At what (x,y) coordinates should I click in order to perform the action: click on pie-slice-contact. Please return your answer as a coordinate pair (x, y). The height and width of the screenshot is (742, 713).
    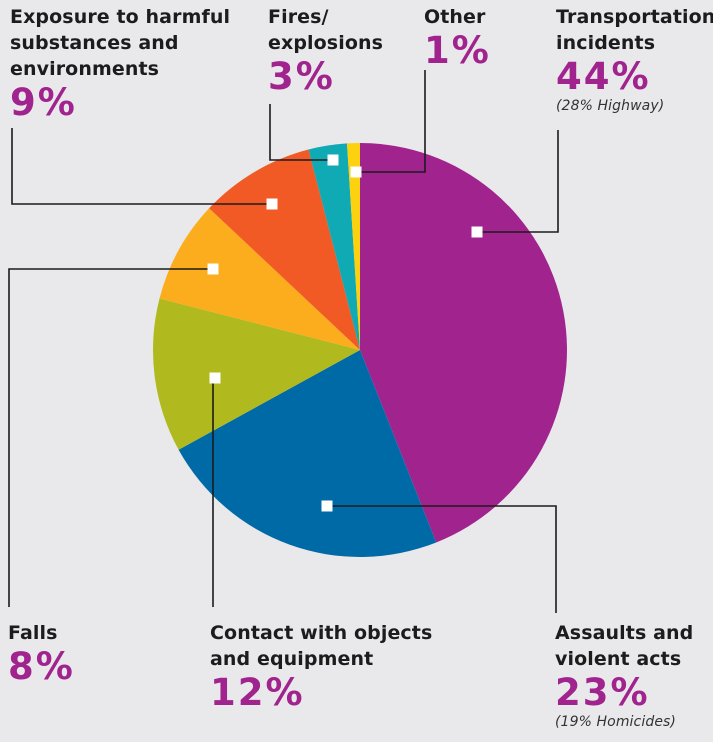
    Looking at the image, I should click on (256, 374).